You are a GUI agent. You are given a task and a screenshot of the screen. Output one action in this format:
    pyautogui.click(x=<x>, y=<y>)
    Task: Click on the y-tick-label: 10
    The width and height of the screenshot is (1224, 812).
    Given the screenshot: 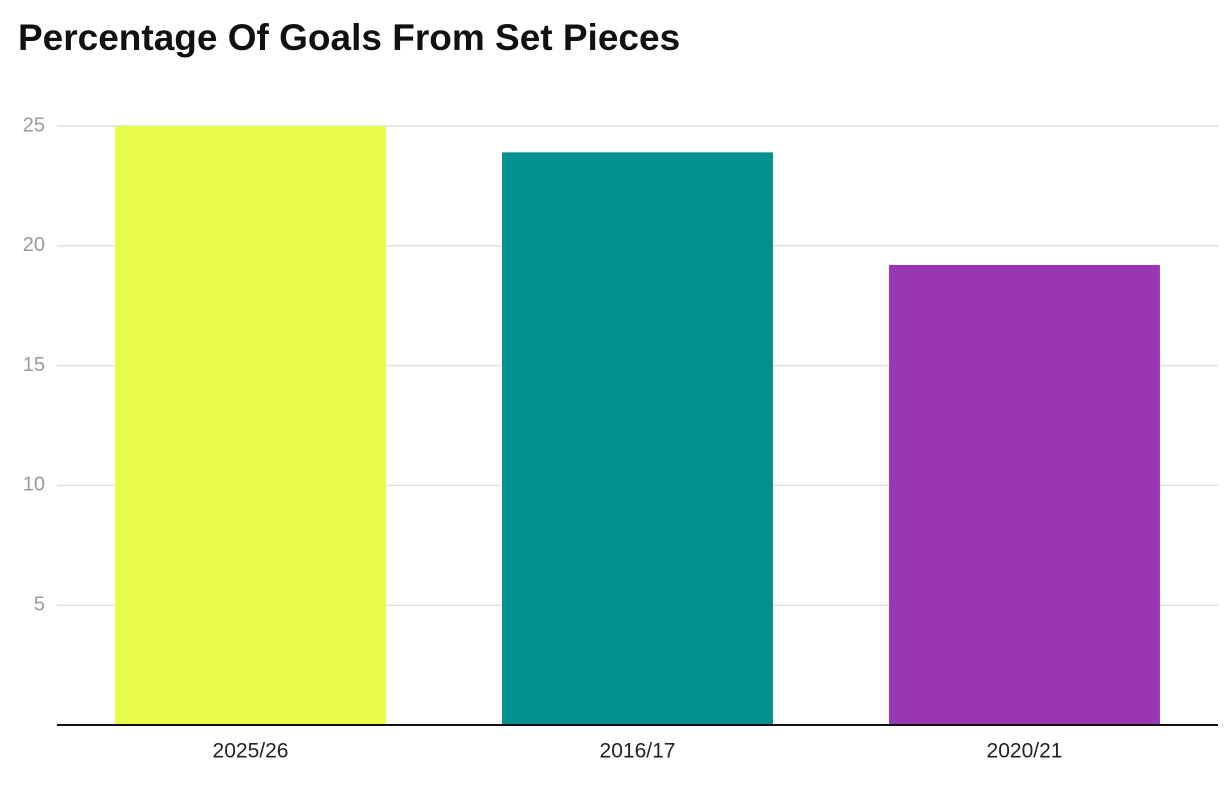 What is the action you would take?
    pyautogui.click(x=34, y=485)
    